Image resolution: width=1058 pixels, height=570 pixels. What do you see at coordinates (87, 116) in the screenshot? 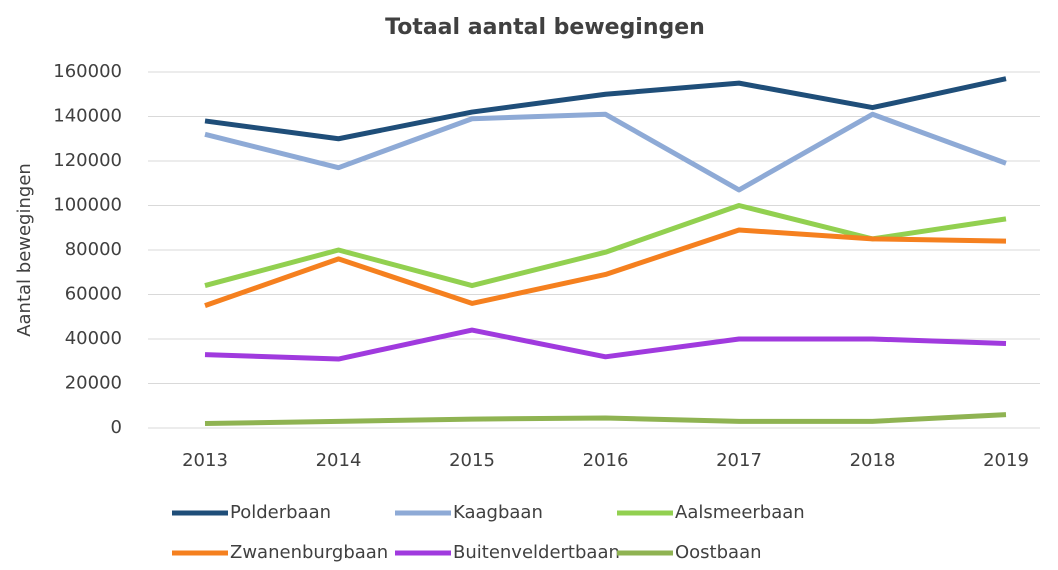
I see `y-tick-label: 140000` at bounding box center [87, 116].